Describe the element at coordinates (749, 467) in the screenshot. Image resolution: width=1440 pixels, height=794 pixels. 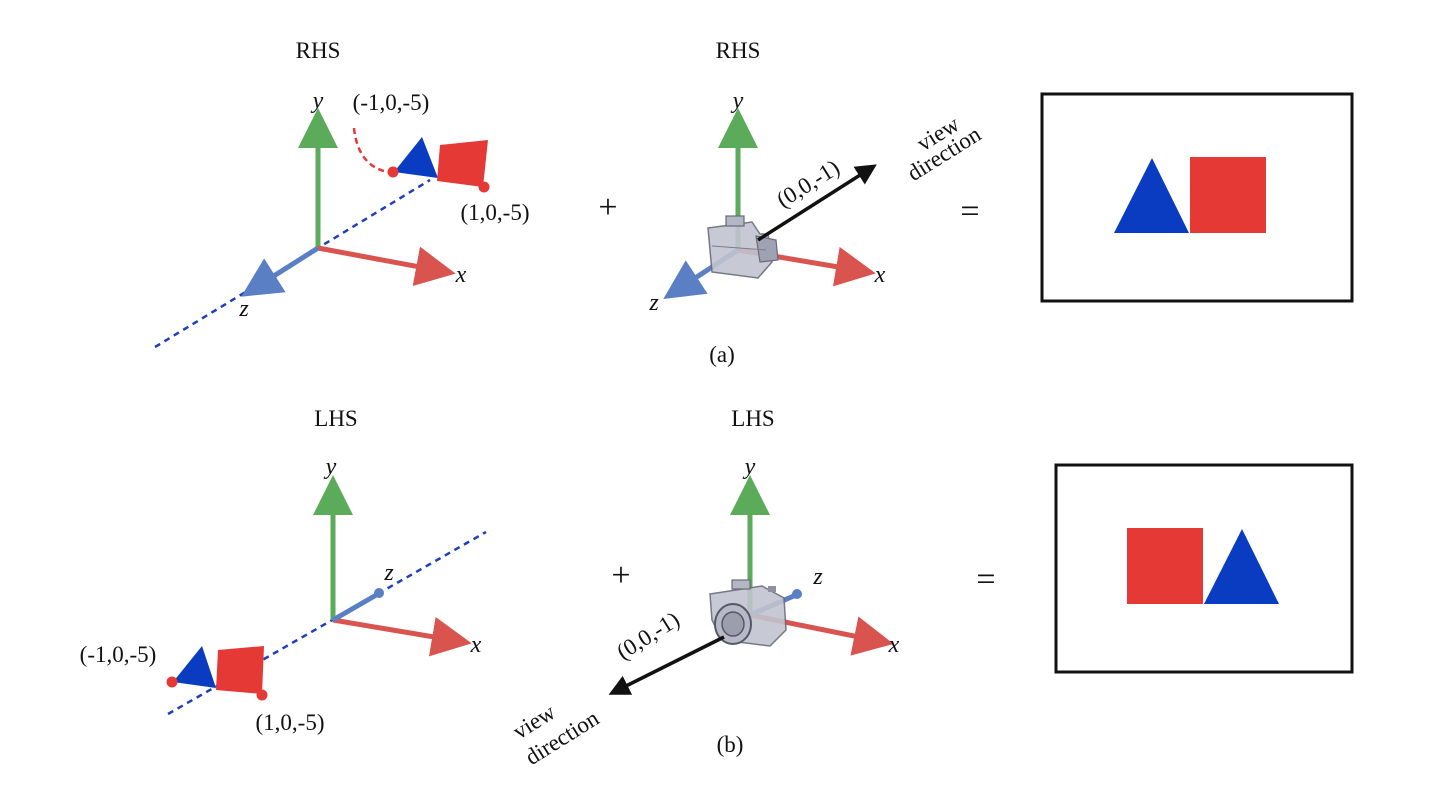
I see `panel-b-camera-y-label: y` at that location.